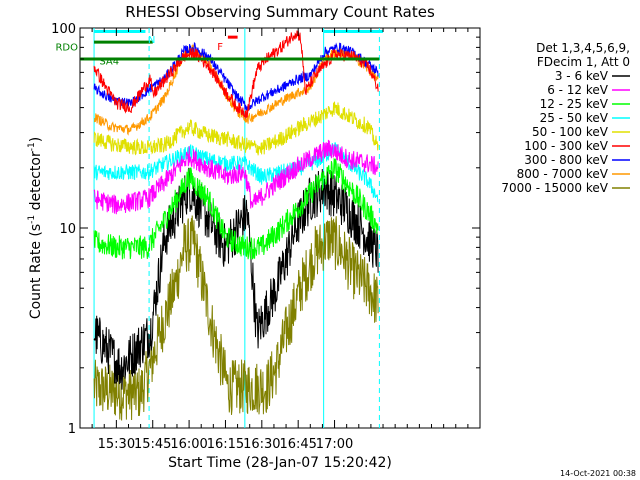 The width and height of the screenshot is (640, 480). Describe the element at coordinates (566, 160) in the screenshot. I see `legend-entry-label: 300 - 800 keV` at that location.